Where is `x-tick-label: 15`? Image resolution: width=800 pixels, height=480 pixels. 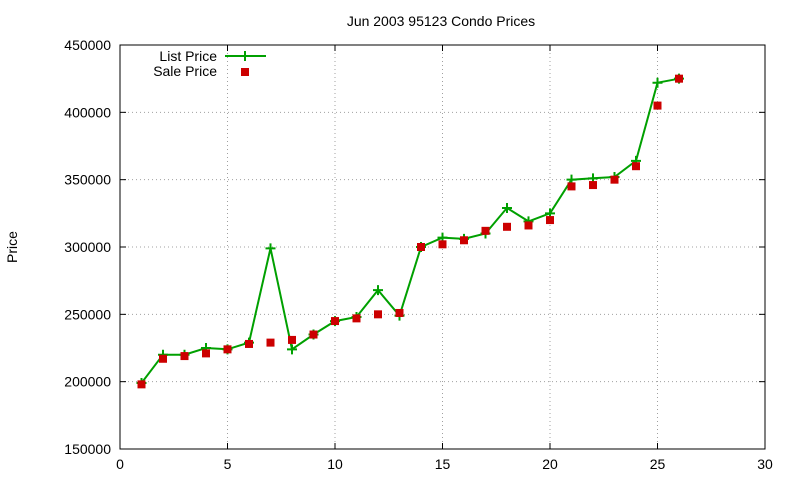
x-tick-label: 15 is located at coordinates (443, 464).